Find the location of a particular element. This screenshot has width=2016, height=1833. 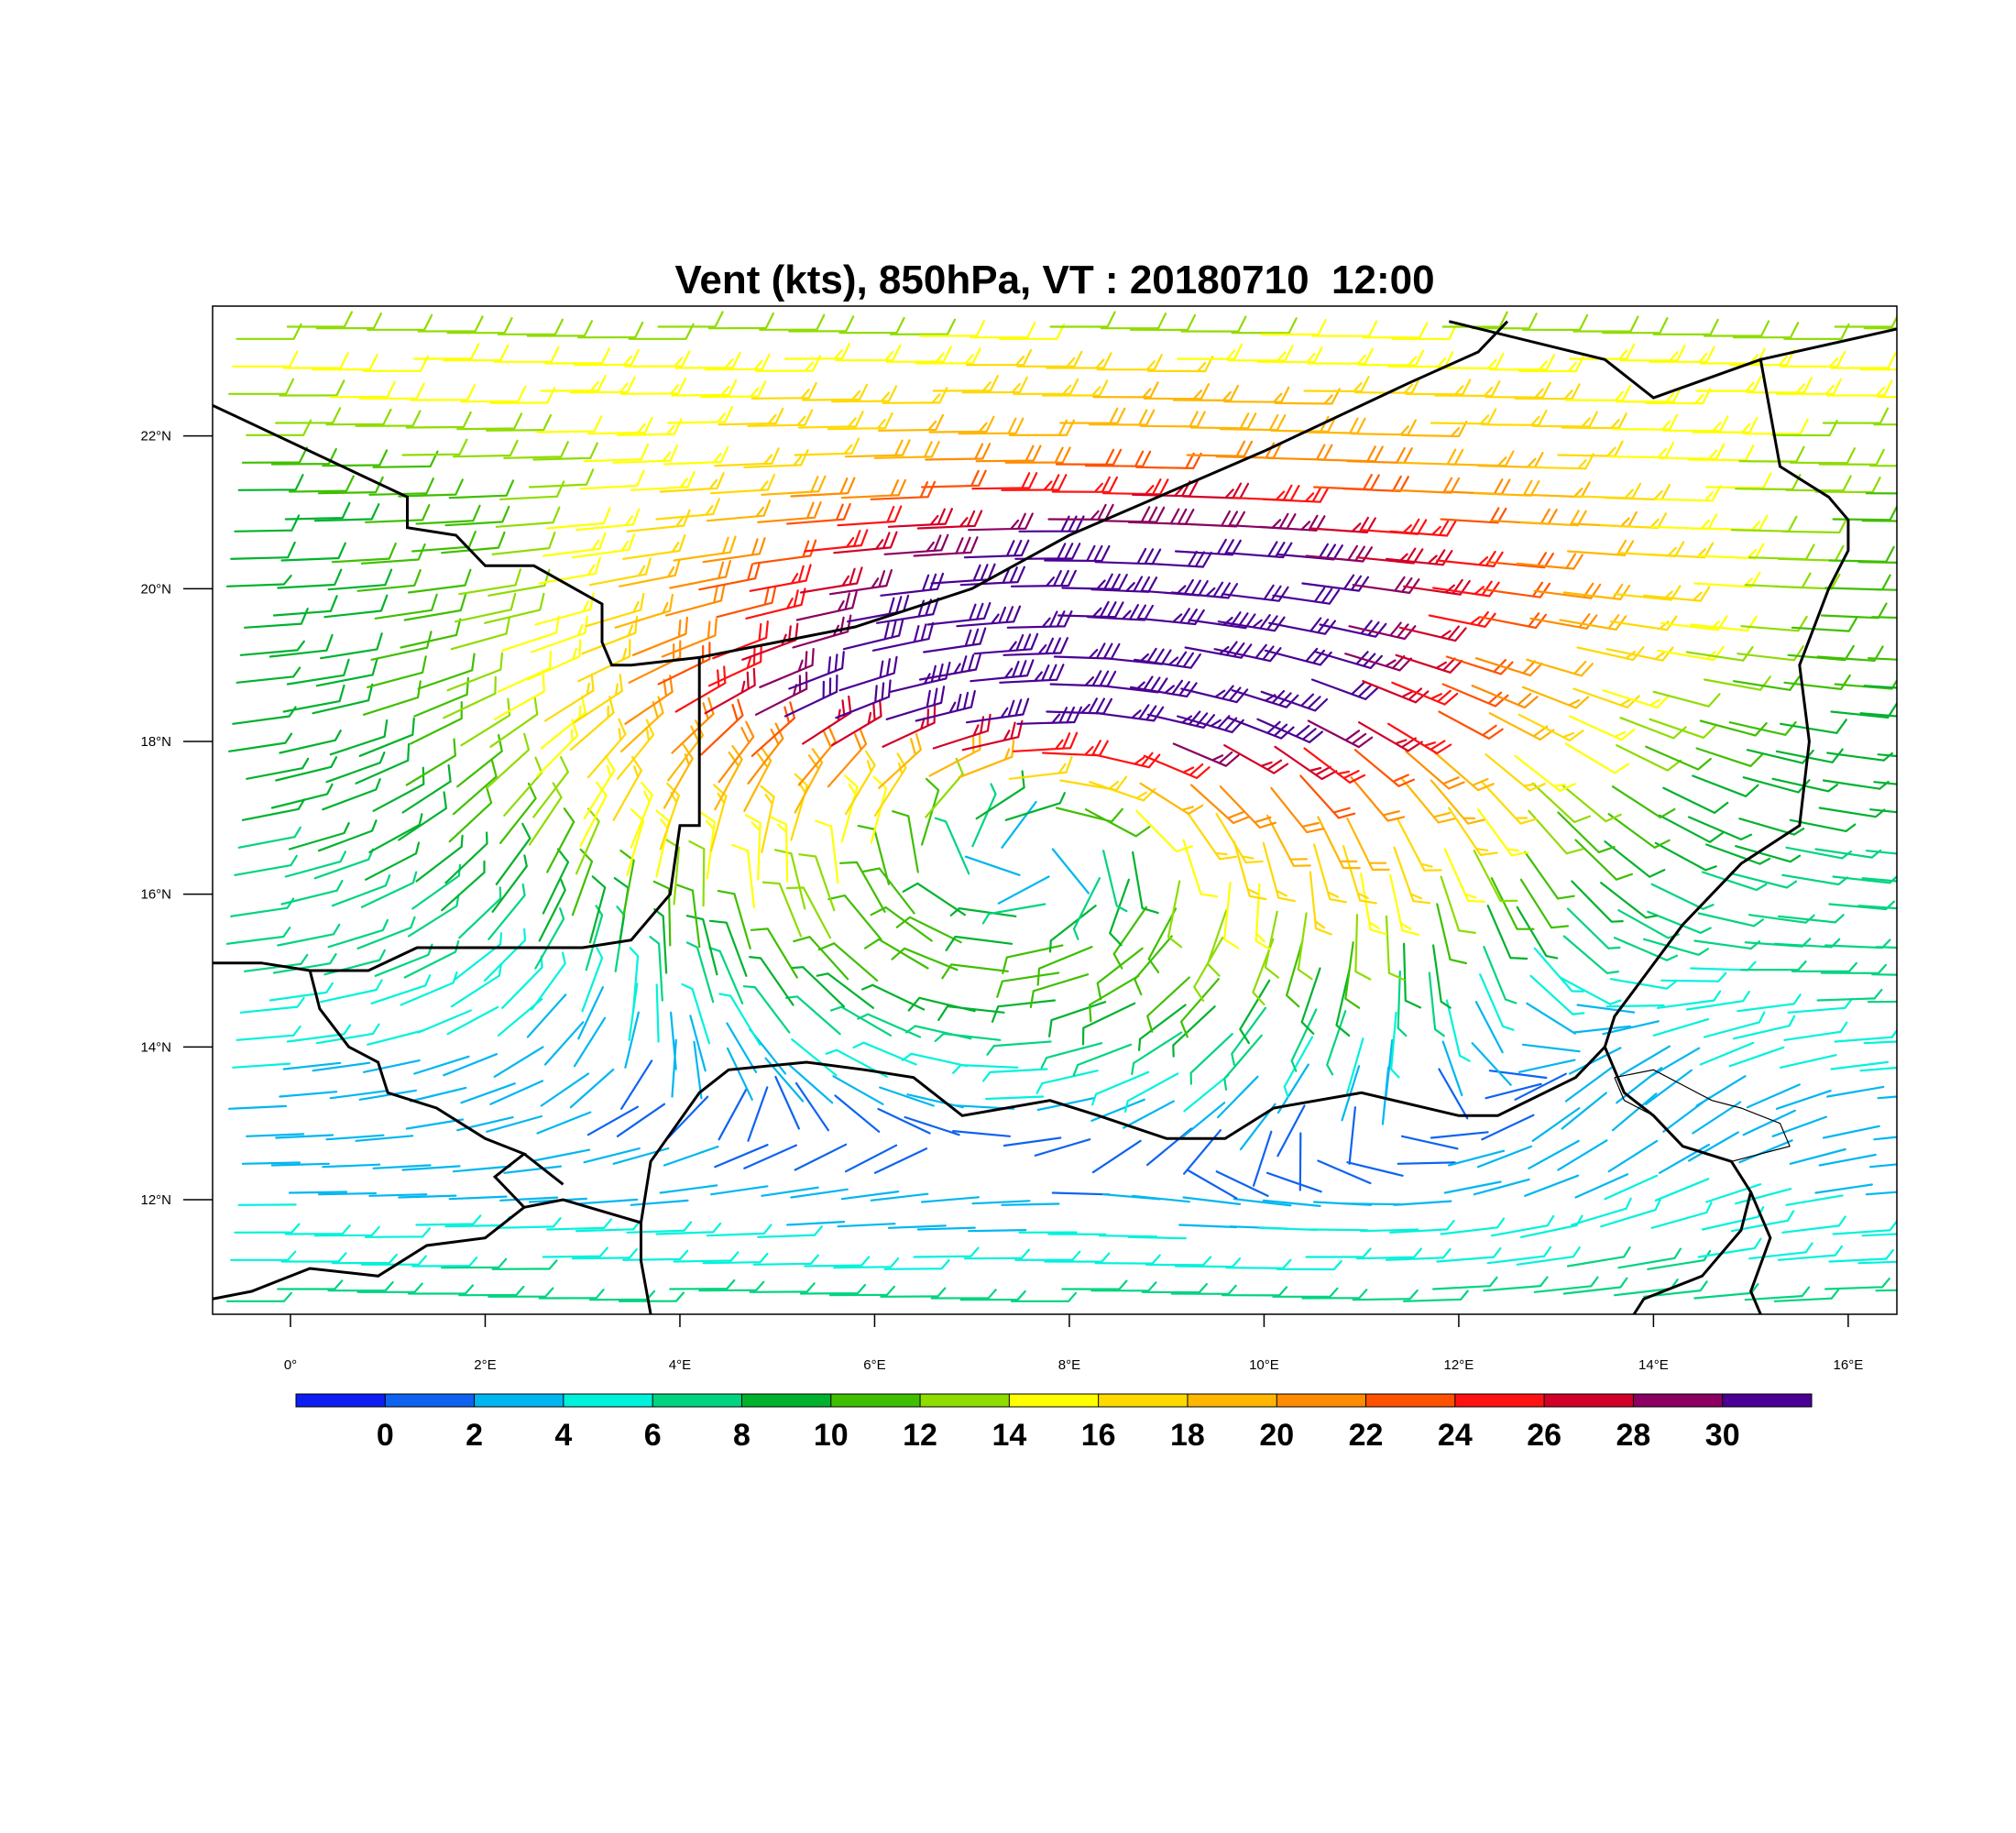

colorbar-label: 2 is located at coordinates (474, 1435).